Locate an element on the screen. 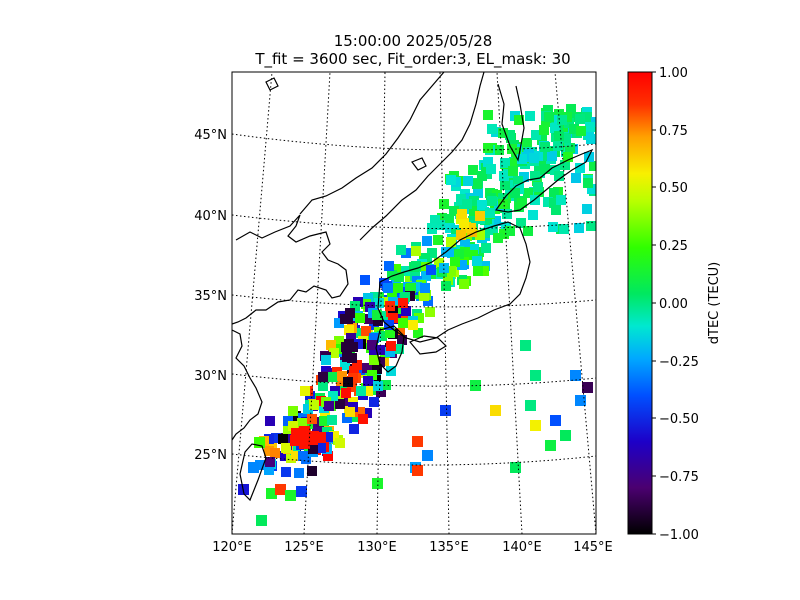 Image resolution: width=800 pixels, height=600 pixels. lat-label-30: 30°N is located at coordinates (210, 376).